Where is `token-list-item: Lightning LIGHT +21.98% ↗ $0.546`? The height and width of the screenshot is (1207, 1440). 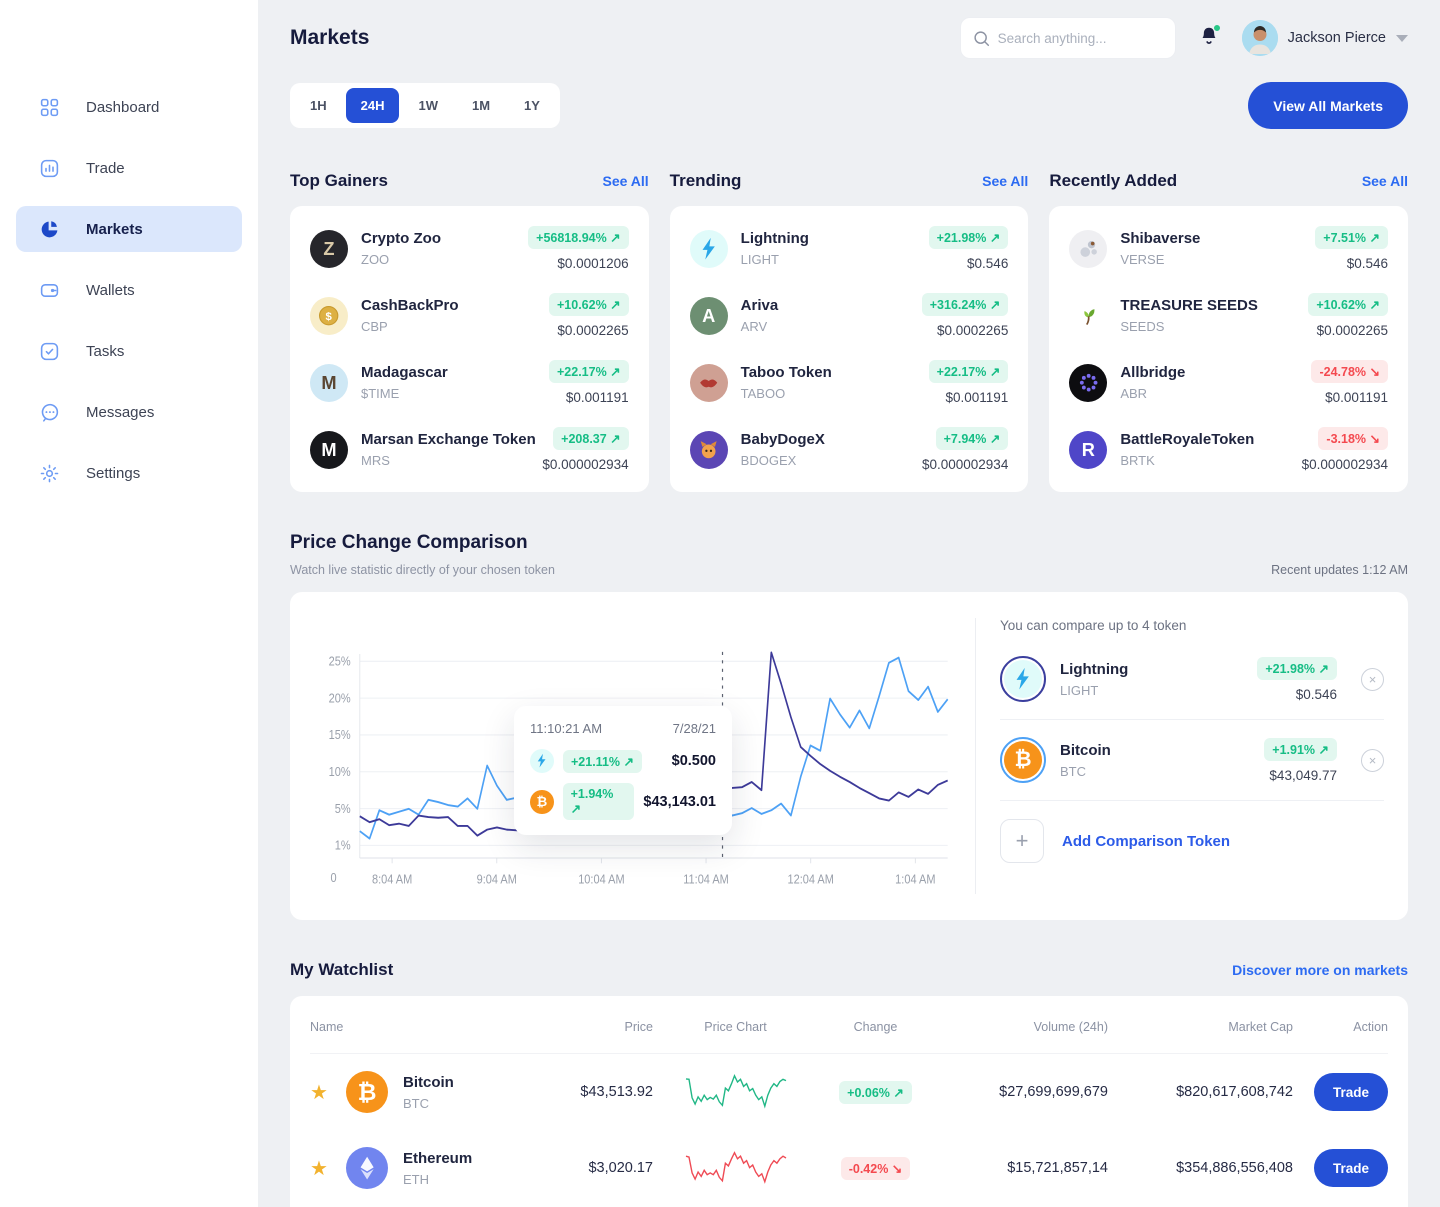 token-list-item: Lightning LIGHT +21.98% ↗ $0.546 is located at coordinates (849, 248).